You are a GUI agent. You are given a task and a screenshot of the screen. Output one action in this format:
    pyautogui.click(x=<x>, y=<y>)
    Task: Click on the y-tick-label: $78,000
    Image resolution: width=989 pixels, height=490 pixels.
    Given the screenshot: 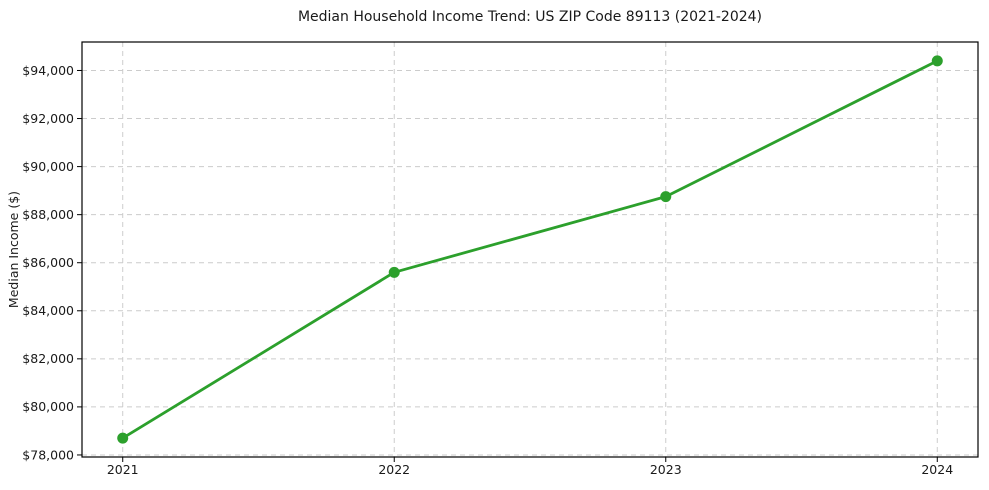 What is the action you would take?
    pyautogui.click(x=48, y=454)
    